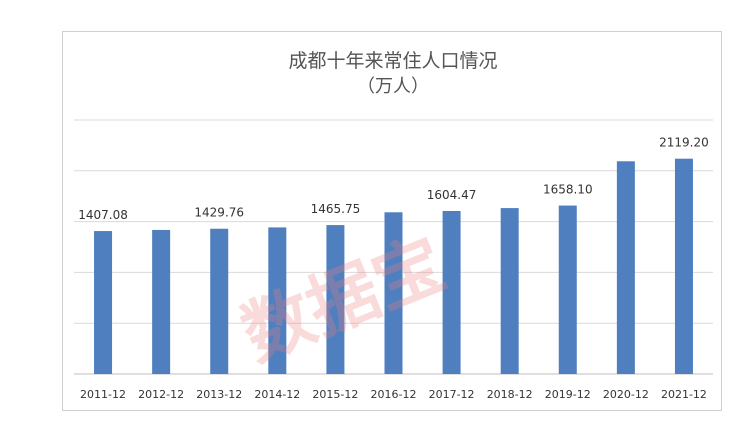 This screenshot has height=424, width=747. What do you see at coordinates (393, 86) in the screenshot?
I see `chart-subtitle: （万人）` at bounding box center [393, 86].